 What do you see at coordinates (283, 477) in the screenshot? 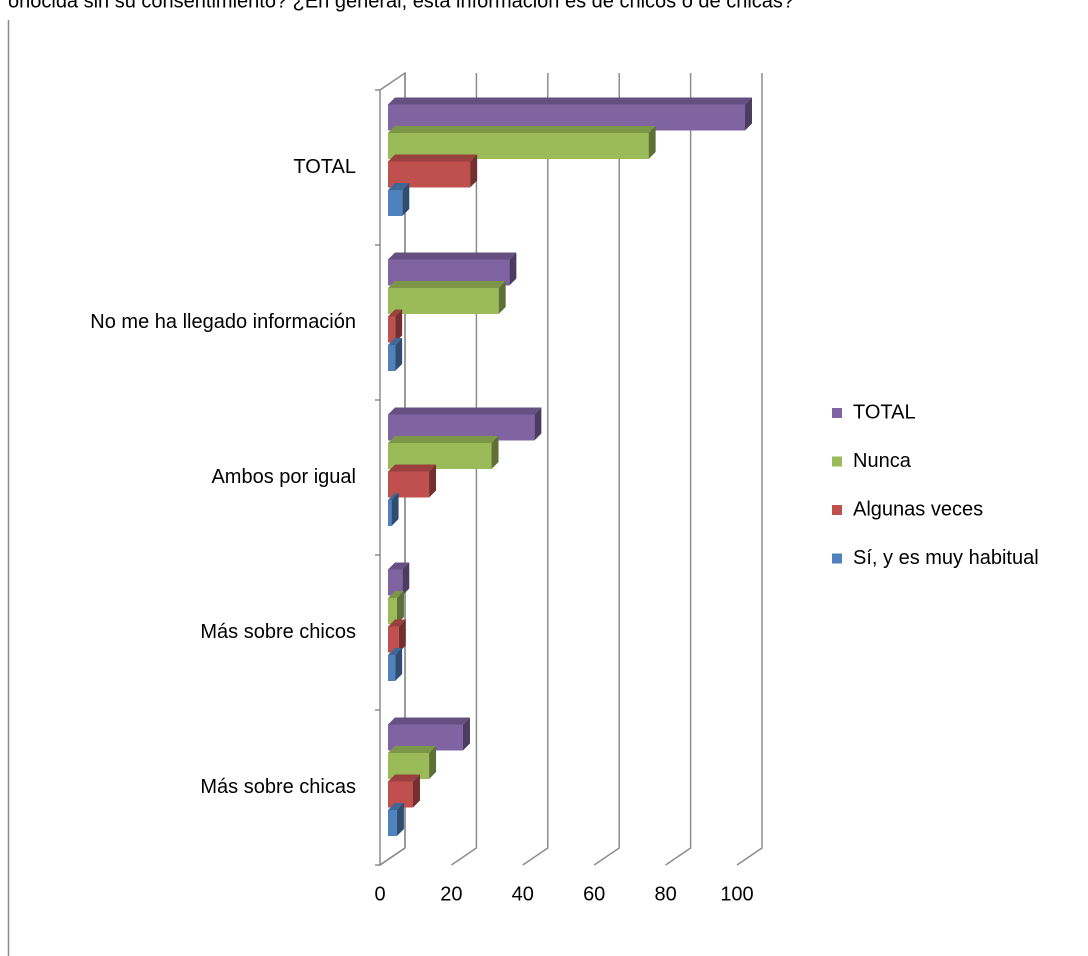
I see `y-tick-label: Ambos por igual` at bounding box center [283, 477].